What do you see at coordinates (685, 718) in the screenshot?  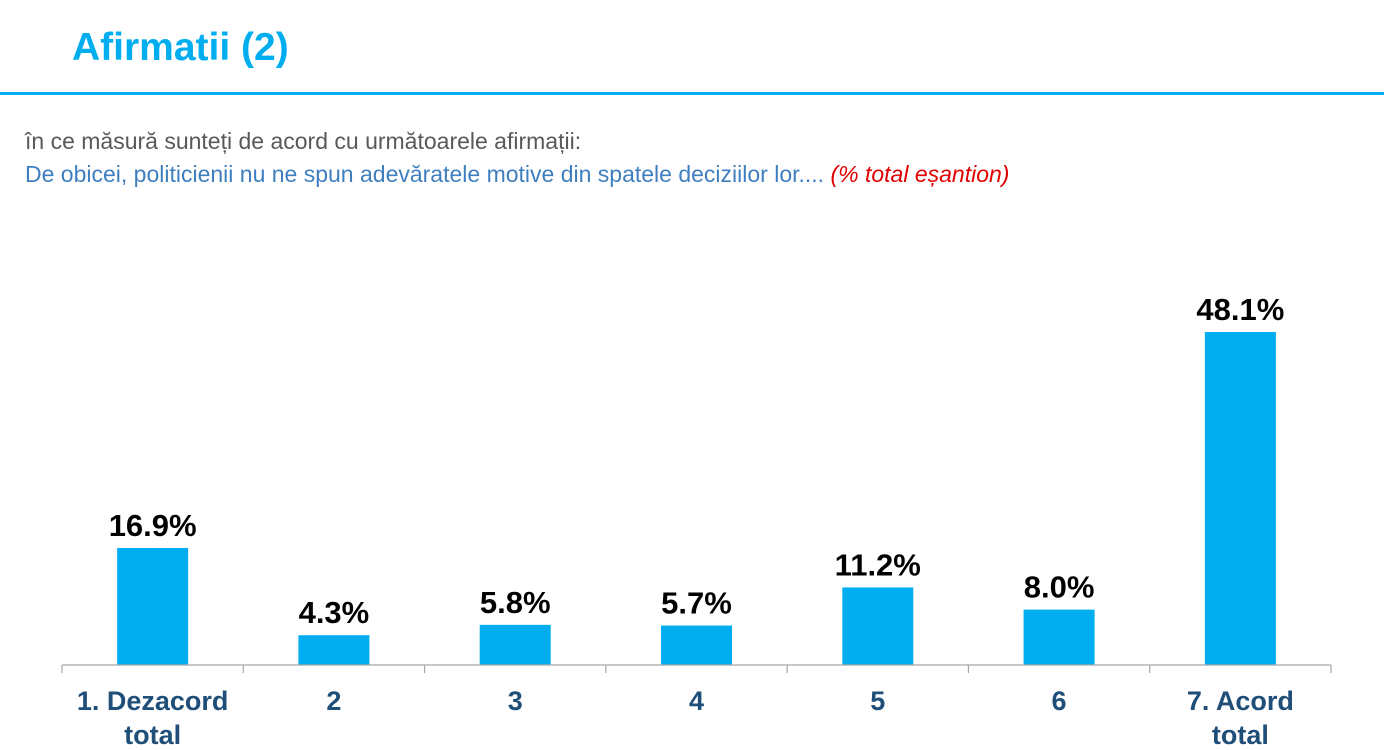 I see `category-labels-layer: 1. Dezacord total 2 3 4 5 6 7. Acord total` at bounding box center [685, 718].